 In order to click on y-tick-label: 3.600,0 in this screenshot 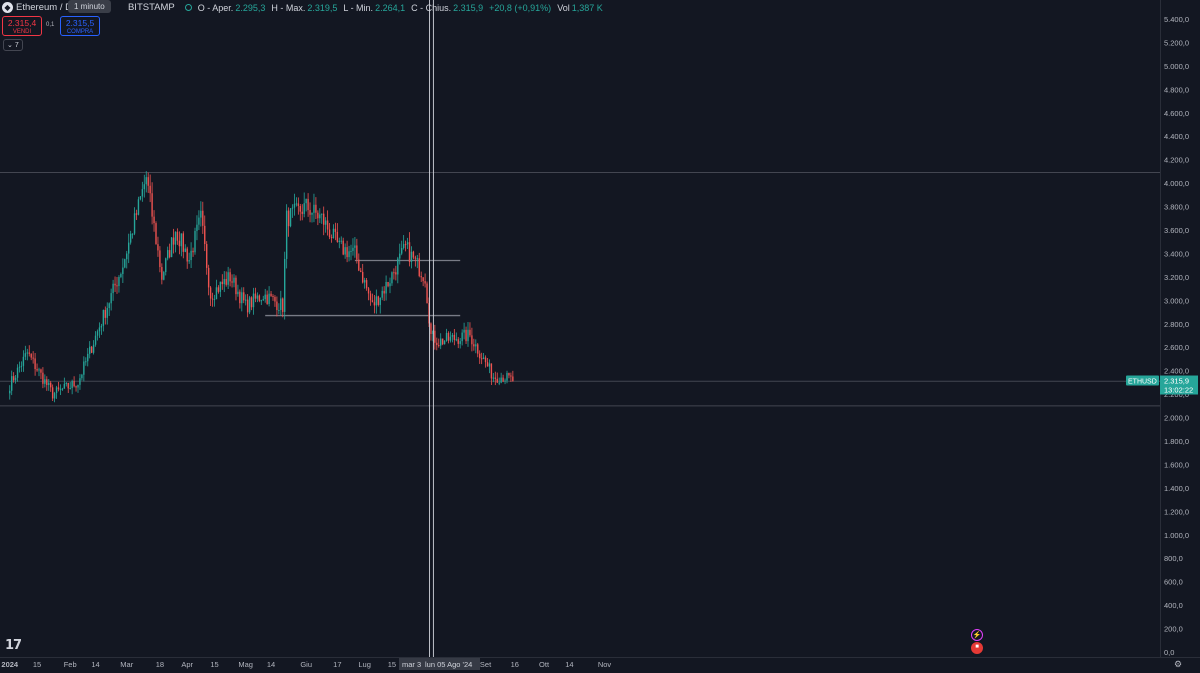, I will do `click(1176, 230)`.